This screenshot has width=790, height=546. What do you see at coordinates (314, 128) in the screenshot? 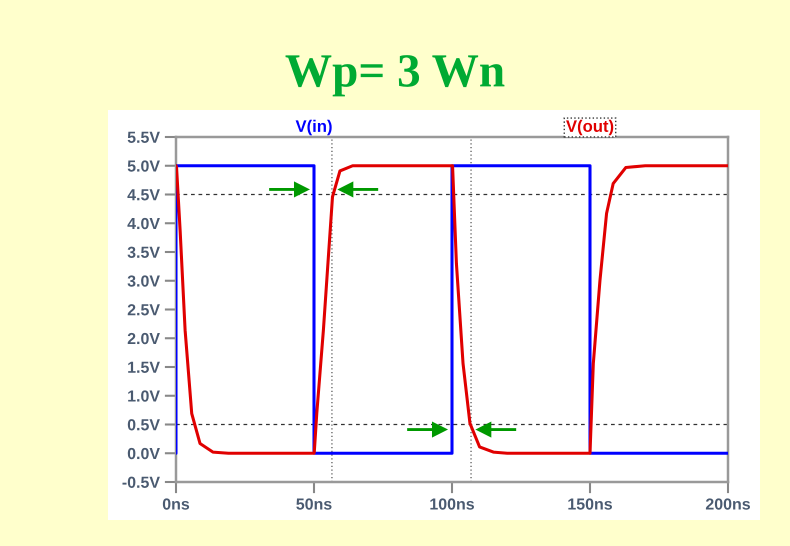
I see `series-label: V(in)` at bounding box center [314, 128].